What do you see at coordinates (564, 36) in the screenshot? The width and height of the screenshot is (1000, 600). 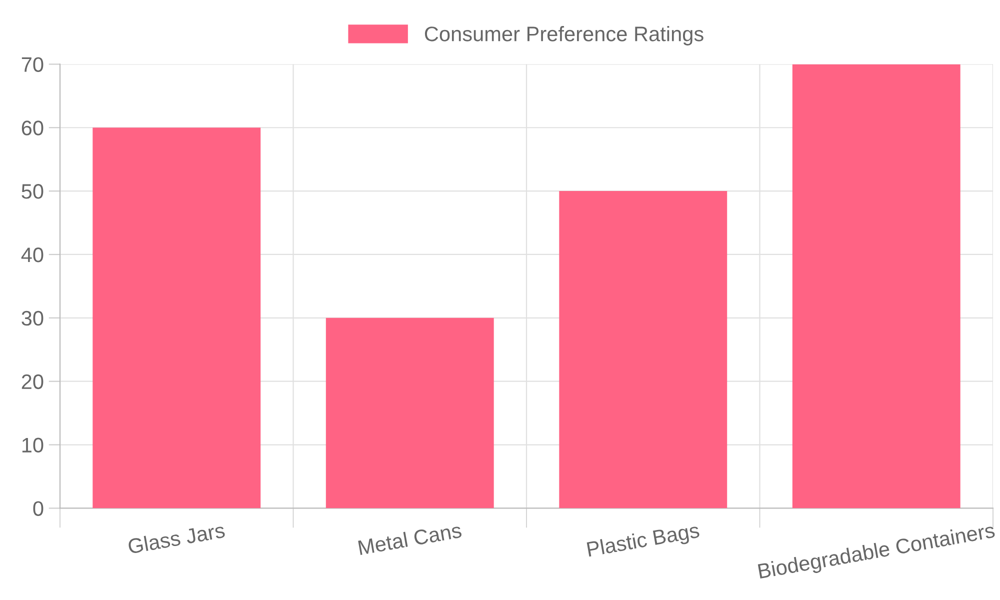 I see `legend-label: Consumer Preference Ratings` at bounding box center [564, 36].